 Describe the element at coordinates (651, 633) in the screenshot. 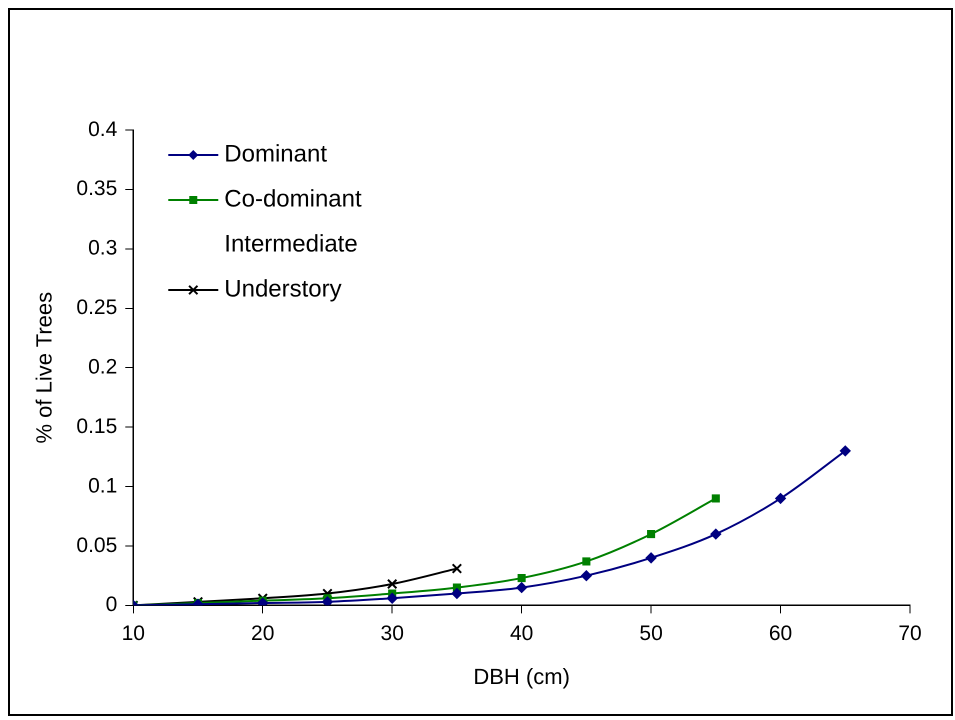

I see `x-tick-label: 50` at that location.